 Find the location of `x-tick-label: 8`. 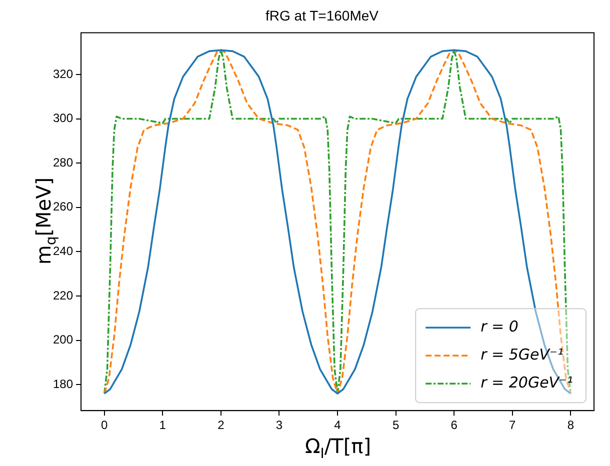

x-tick-label: 8 is located at coordinates (570, 425).